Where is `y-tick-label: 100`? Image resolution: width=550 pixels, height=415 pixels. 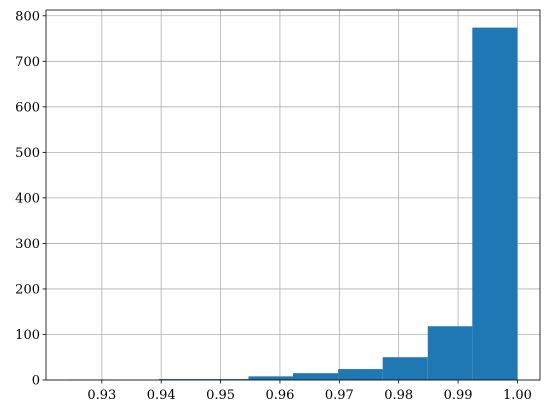 y-tick-label: 100 is located at coordinates (27, 335).